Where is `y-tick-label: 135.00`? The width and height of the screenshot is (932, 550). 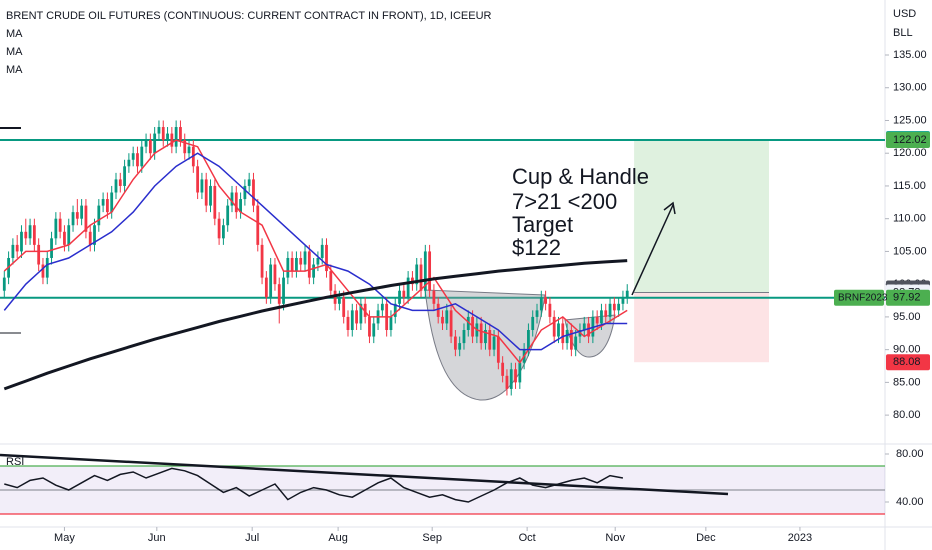 y-tick-label: 135.00 is located at coordinates (910, 55).